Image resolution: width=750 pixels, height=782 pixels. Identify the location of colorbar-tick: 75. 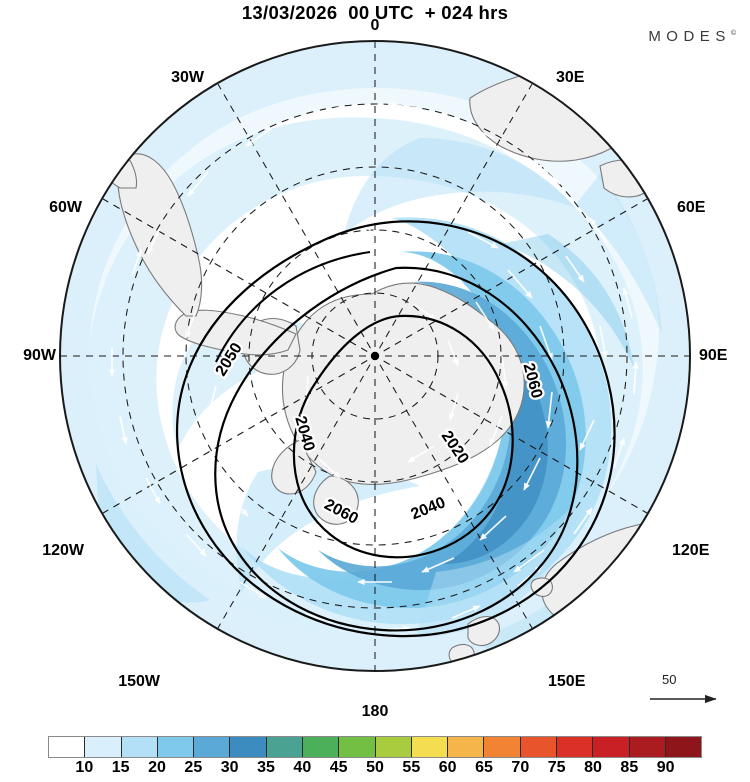
(556, 767).